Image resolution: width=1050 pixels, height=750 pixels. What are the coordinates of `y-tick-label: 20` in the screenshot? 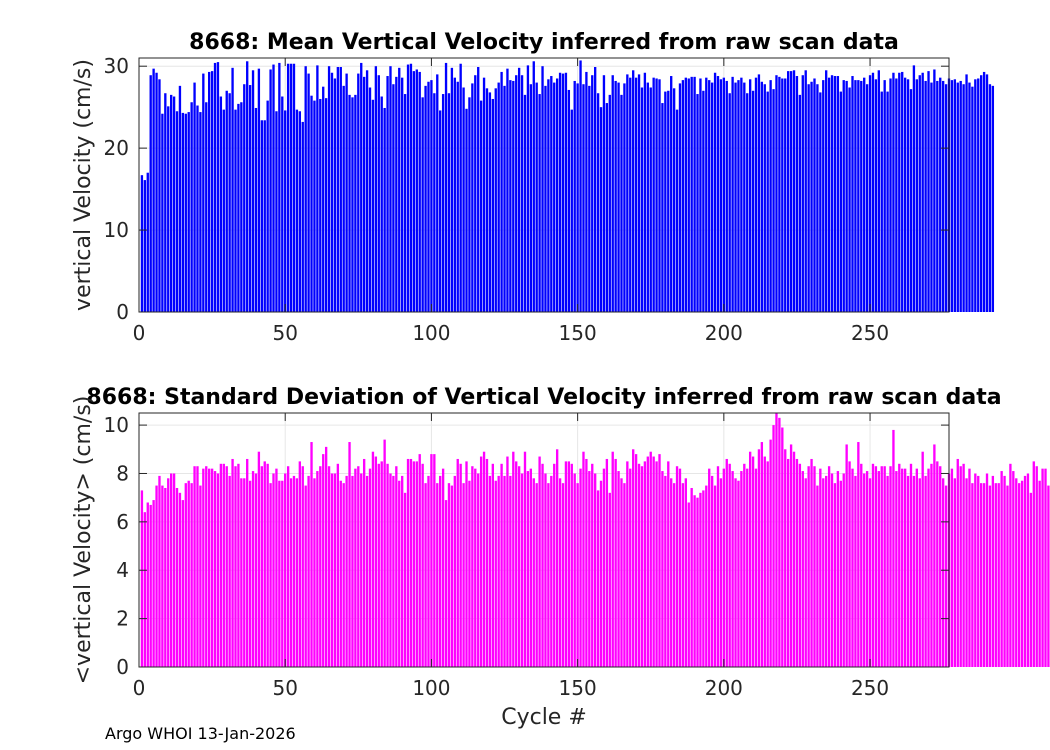 It's located at (116, 148).